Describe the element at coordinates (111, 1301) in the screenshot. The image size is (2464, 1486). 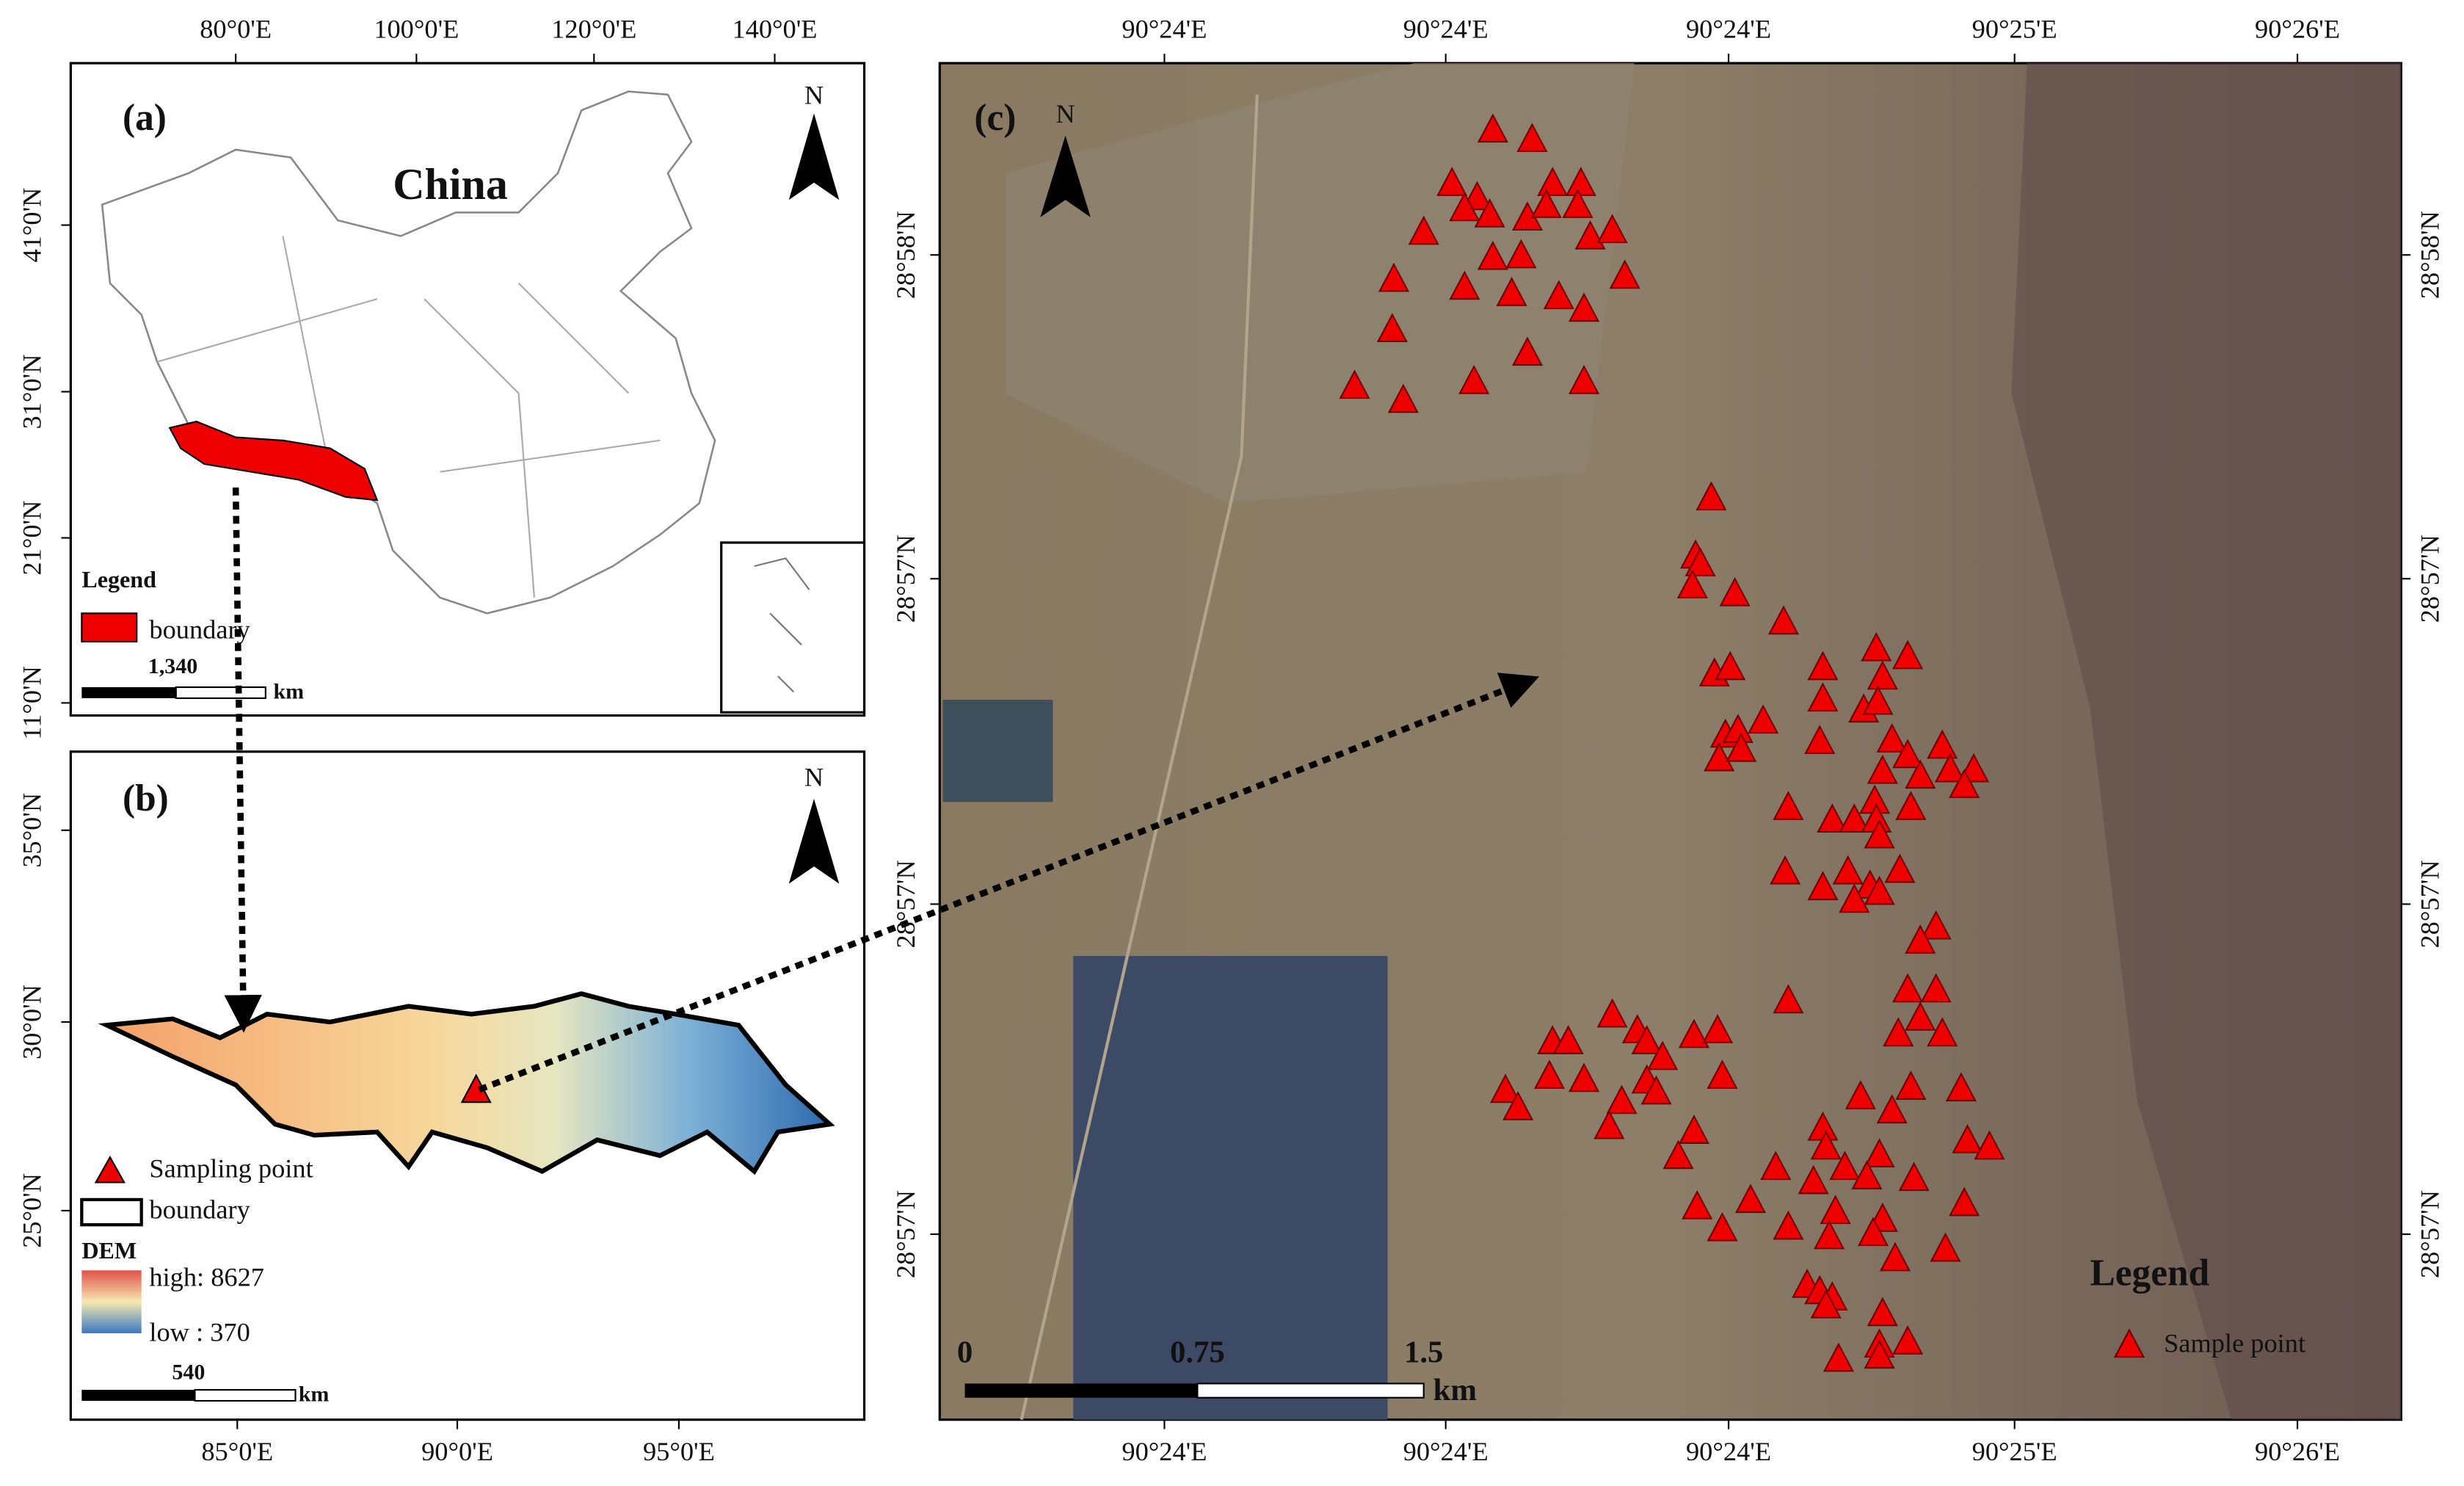
I see `dem-ramp` at that location.